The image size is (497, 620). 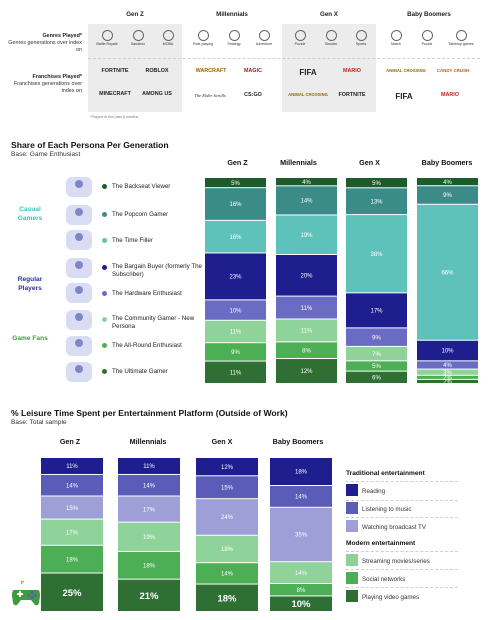 I want to click on genre-icon: Match, so click(x=396, y=38).